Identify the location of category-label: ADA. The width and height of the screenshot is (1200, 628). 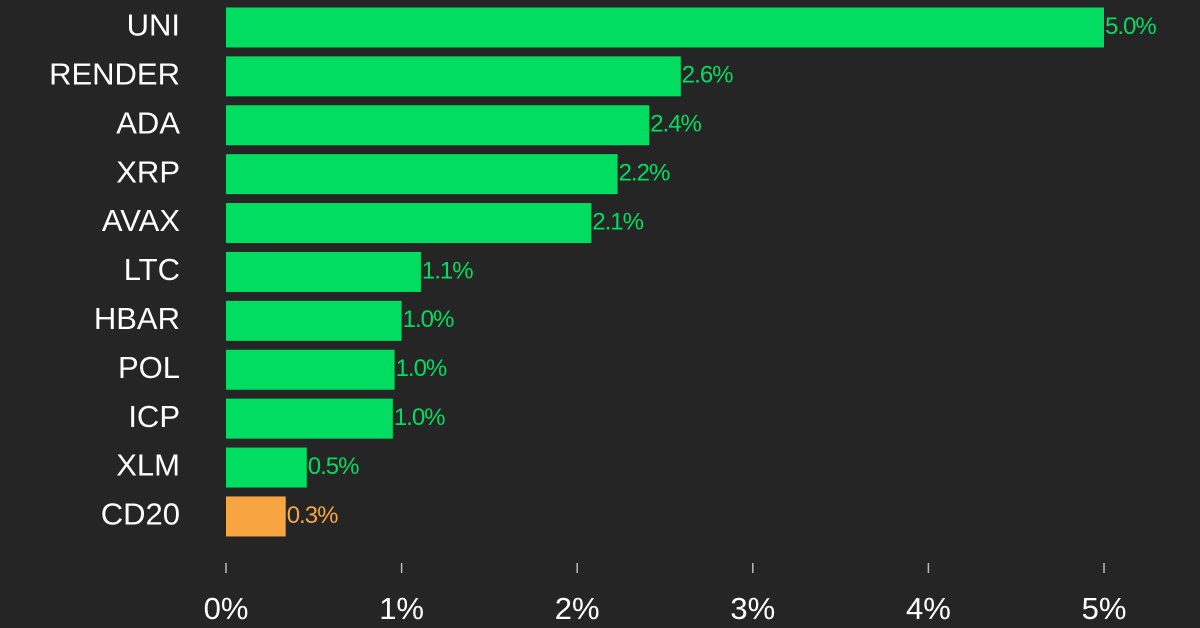
(148, 122).